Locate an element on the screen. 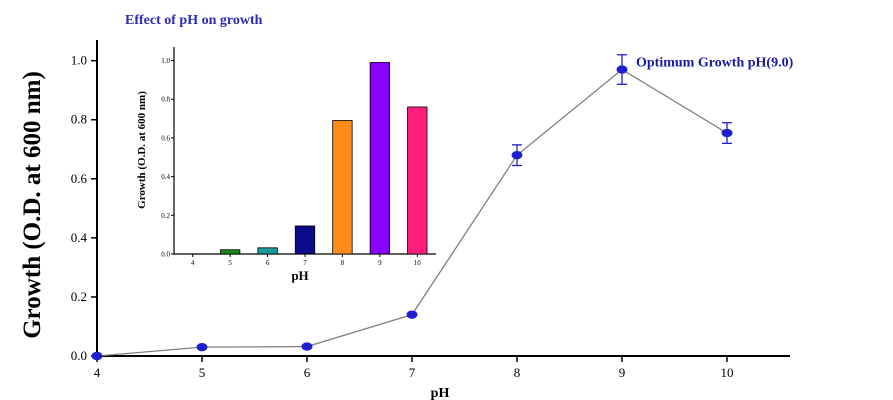 The width and height of the screenshot is (893, 400). optimum-annotation: Optimum Growth pH(9.0) is located at coordinates (715, 63).